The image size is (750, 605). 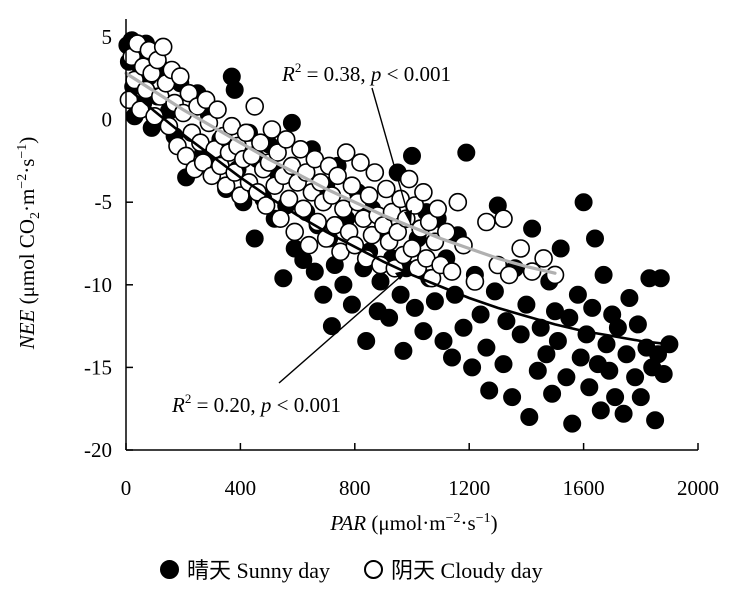 What do you see at coordinates (188, 398) in the screenshot?
I see `sunny-r2-sup: 2` at bounding box center [188, 398].